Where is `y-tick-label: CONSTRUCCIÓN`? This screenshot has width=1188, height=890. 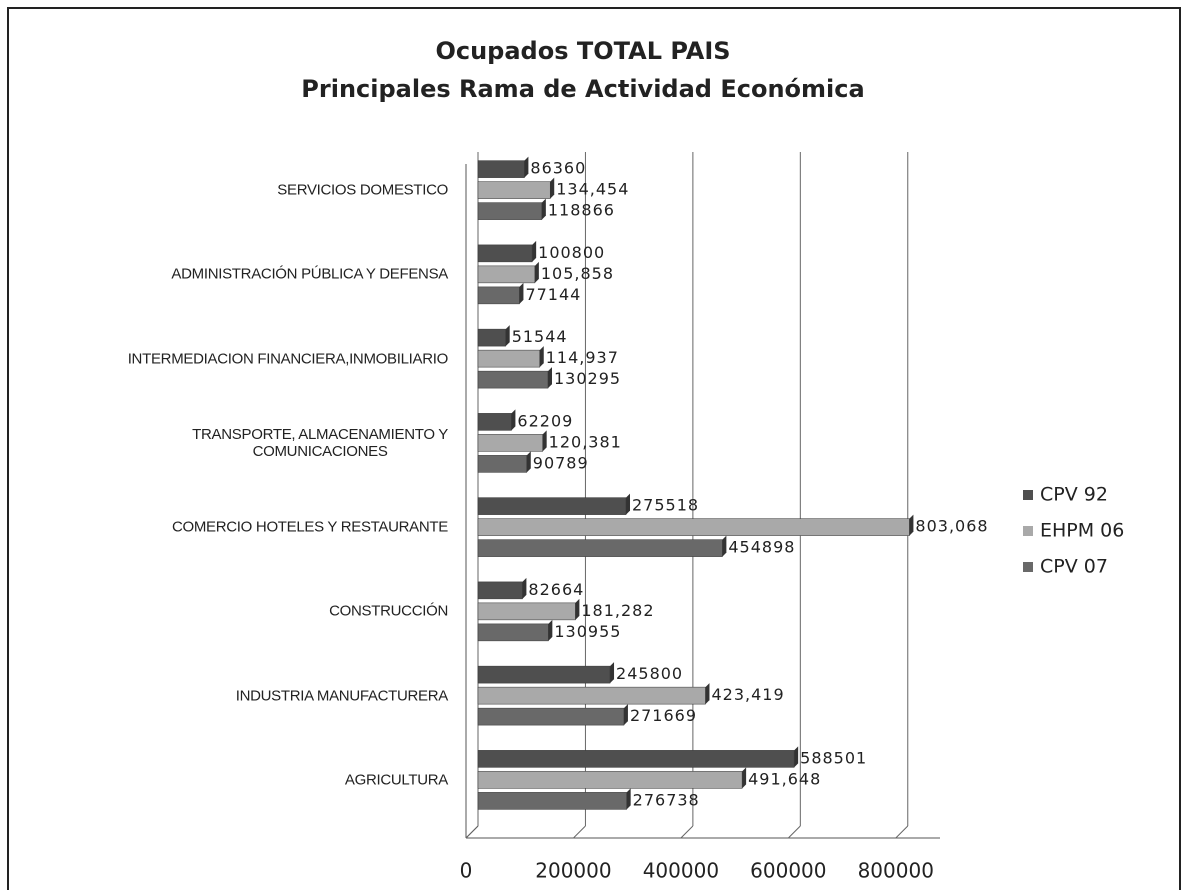
y-tick-label: CONSTRUCCIÓN is located at coordinates (388, 611).